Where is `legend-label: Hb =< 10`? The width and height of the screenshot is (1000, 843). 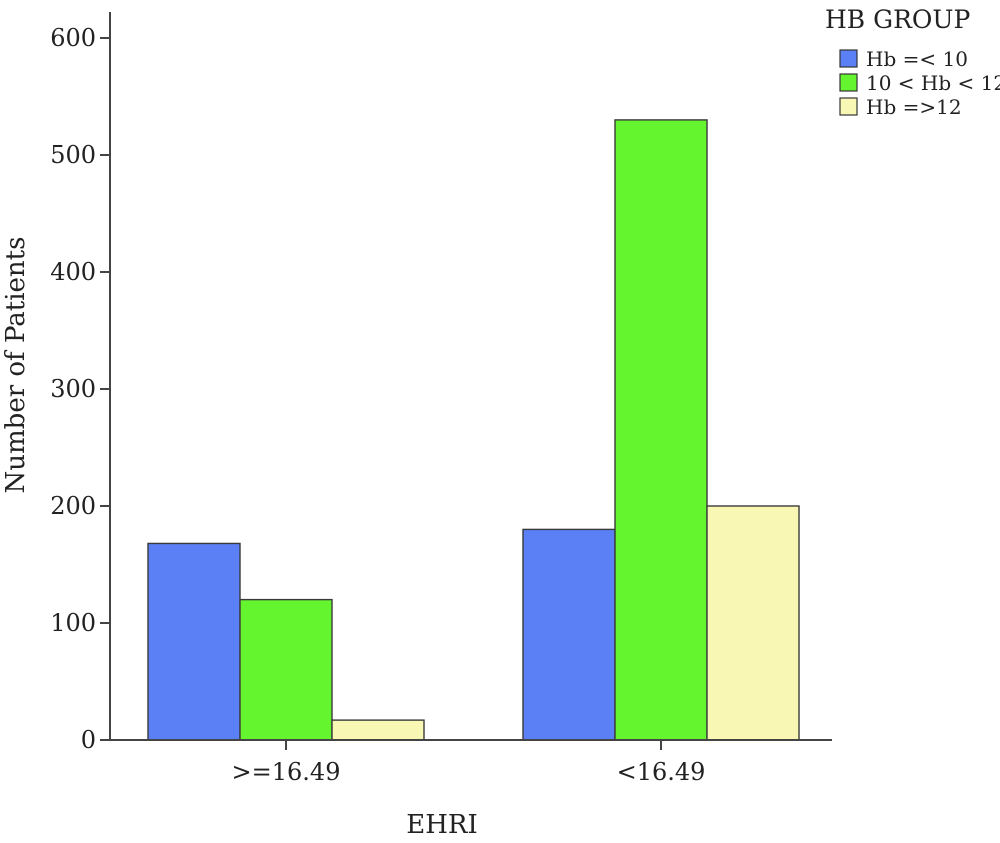
legend-label: Hb =< 10 is located at coordinates (917, 59).